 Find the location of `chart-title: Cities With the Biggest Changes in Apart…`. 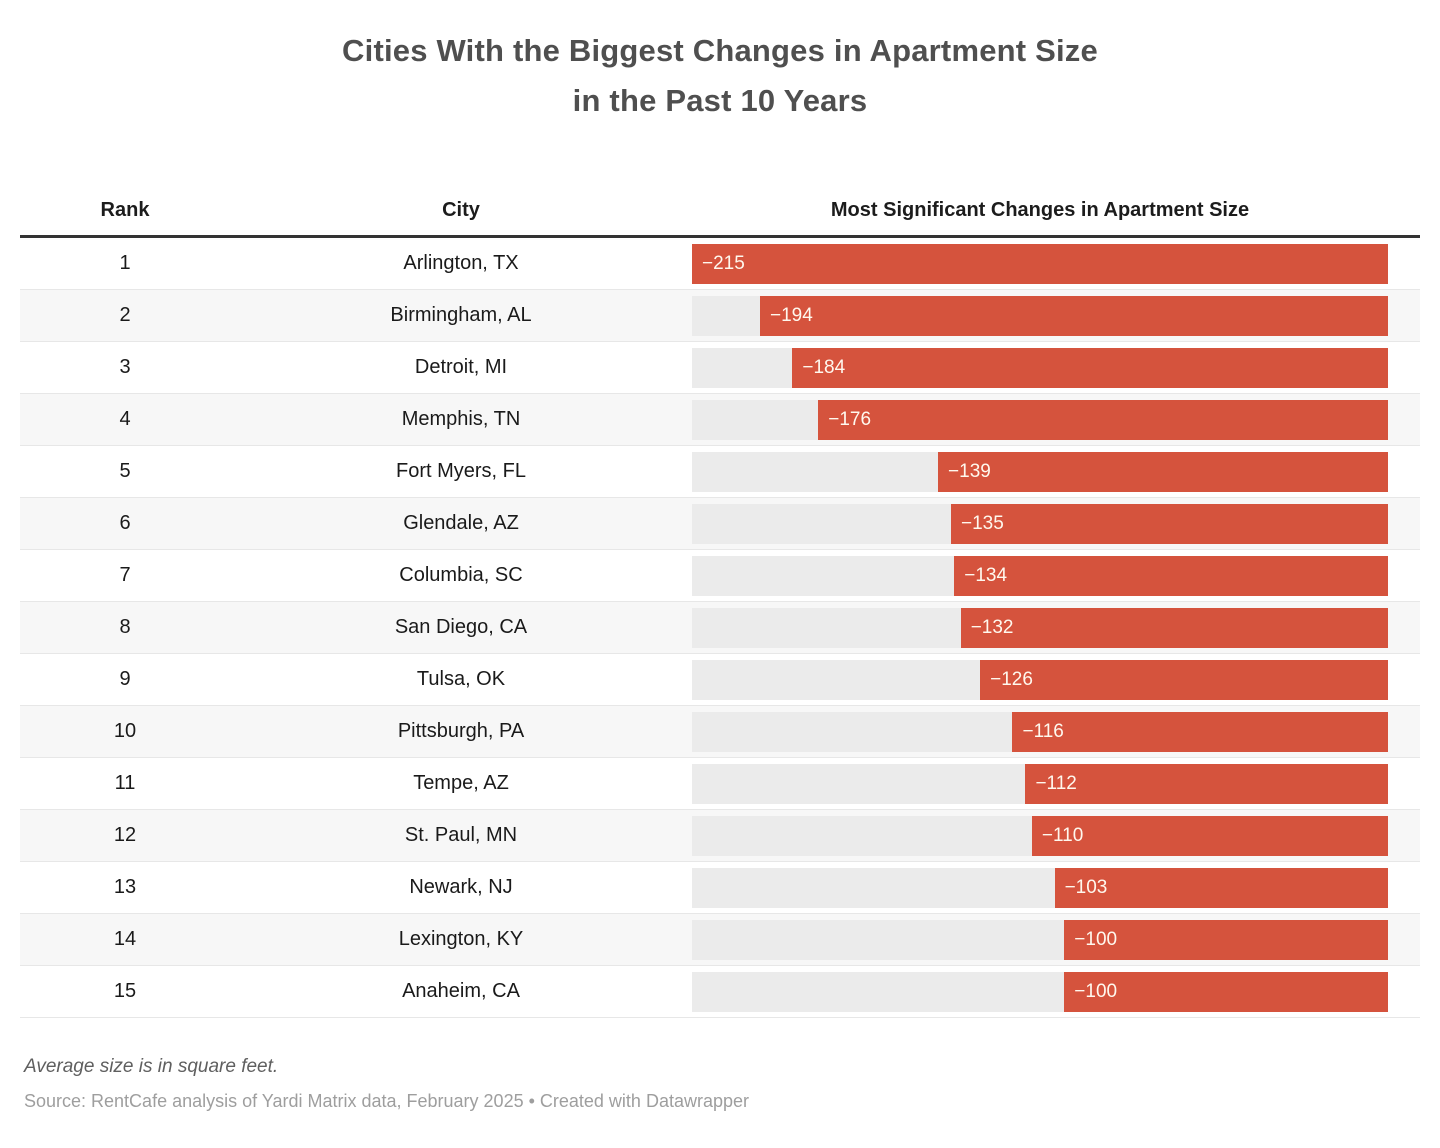

chart-title: Cities With the Biggest Changes in Apart… is located at coordinates (720, 63).